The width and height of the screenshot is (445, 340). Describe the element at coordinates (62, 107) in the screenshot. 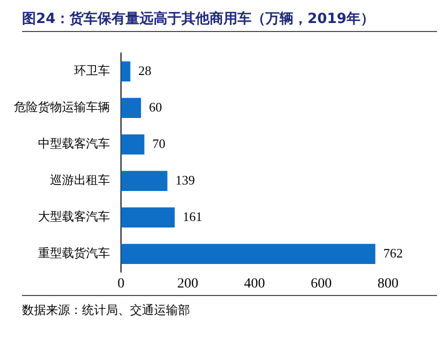

I see `y-tick-label: 危险货物运输车辆` at that location.